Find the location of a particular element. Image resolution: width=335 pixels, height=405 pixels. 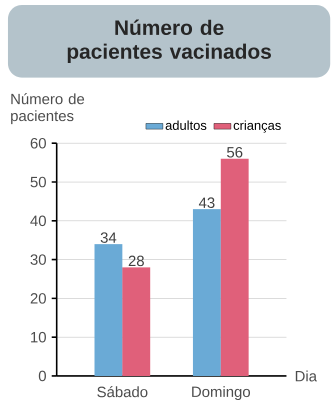

chart-title: Número de pacientes vacinados is located at coordinates (169, 42).